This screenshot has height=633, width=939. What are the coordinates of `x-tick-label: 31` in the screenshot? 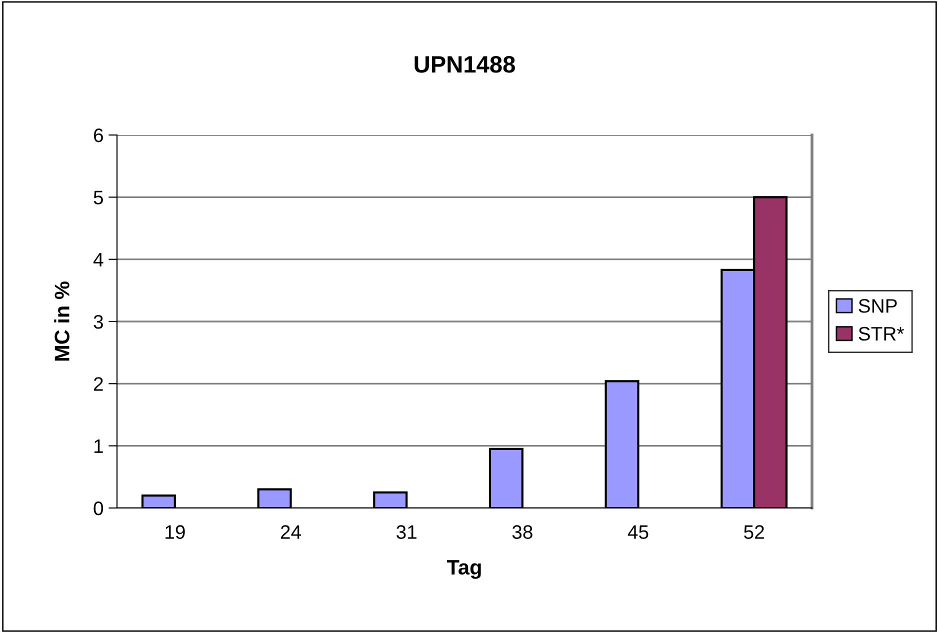 It's located at (406, 532).